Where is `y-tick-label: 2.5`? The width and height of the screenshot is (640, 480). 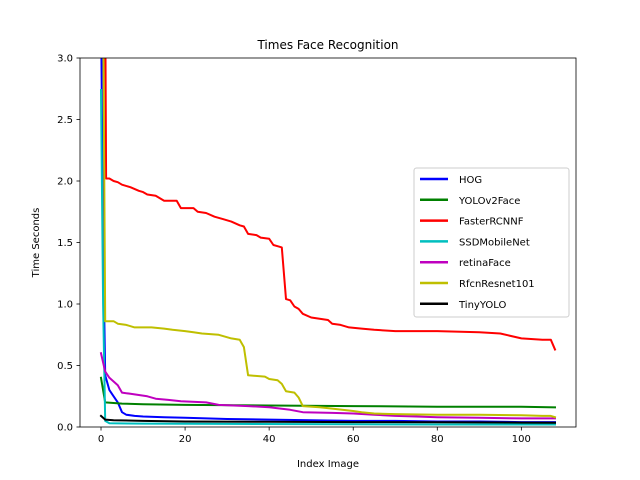 y-tick-label: 2.5 is located at coordinates (65, 120).